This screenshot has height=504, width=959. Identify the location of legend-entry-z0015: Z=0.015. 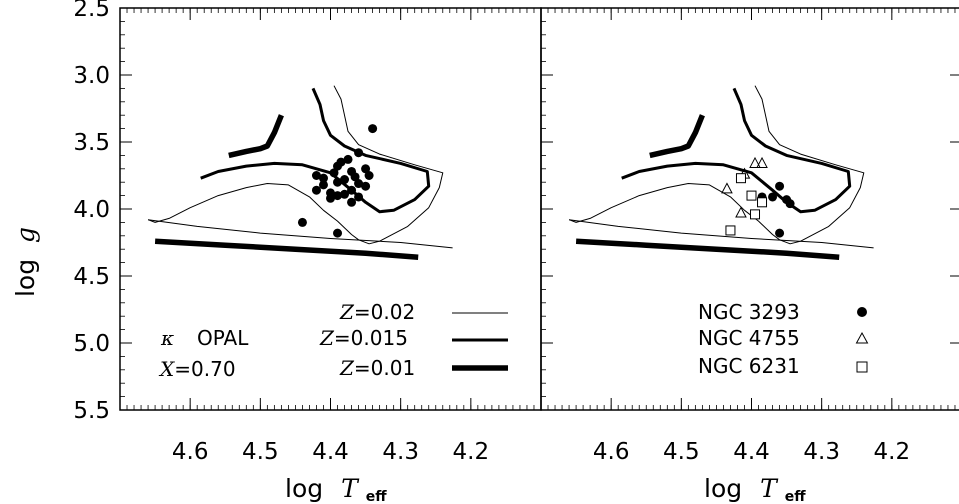
(363, 338).